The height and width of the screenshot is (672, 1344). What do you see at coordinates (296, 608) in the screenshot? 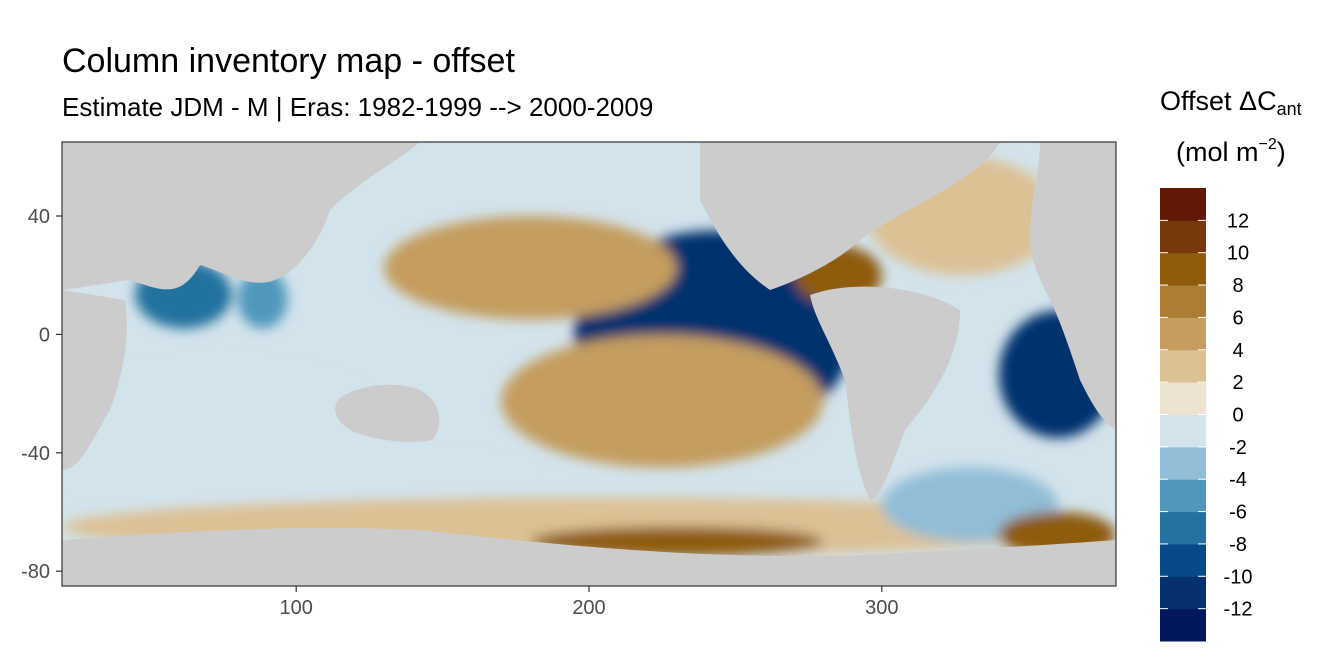
I see `x-tick-label: 100` at bounding box center [296, 608].